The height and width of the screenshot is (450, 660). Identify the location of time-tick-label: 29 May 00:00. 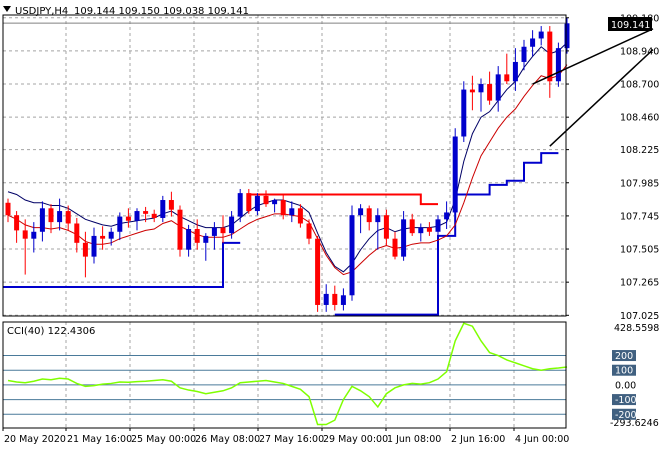
(355, 439).